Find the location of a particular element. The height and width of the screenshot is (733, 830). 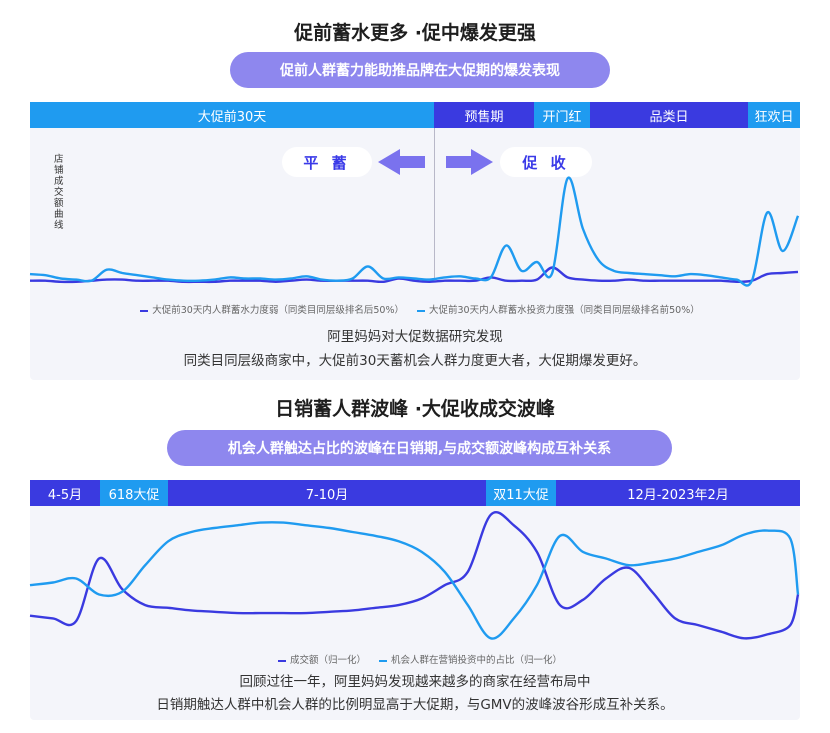

section1-note-line2: 同类目同层级商家中，大促前30天蓄机会人群力度更大者，大促期爆发更好。 is located at coordinates (415, 361).